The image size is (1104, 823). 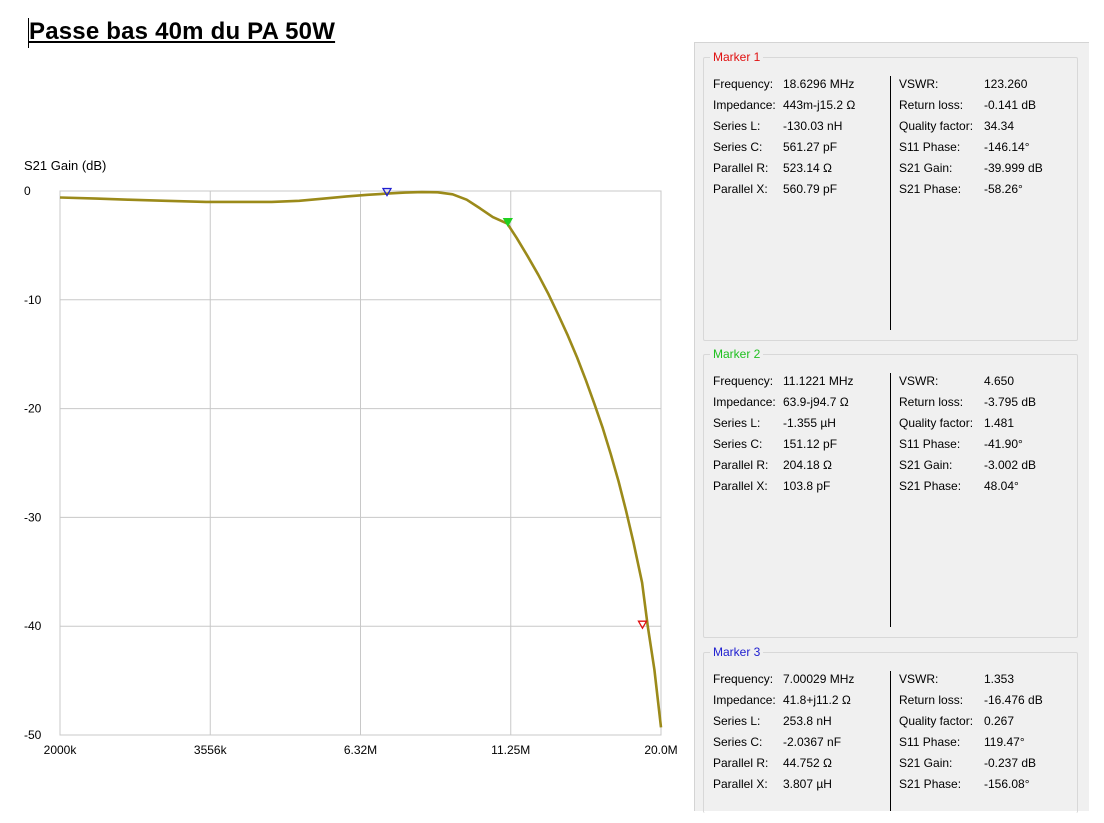 What do you see at coordinates (810, 147) in the screenshot?
I see `field-value: 561.27 pF` at bounding box center [810, 147].